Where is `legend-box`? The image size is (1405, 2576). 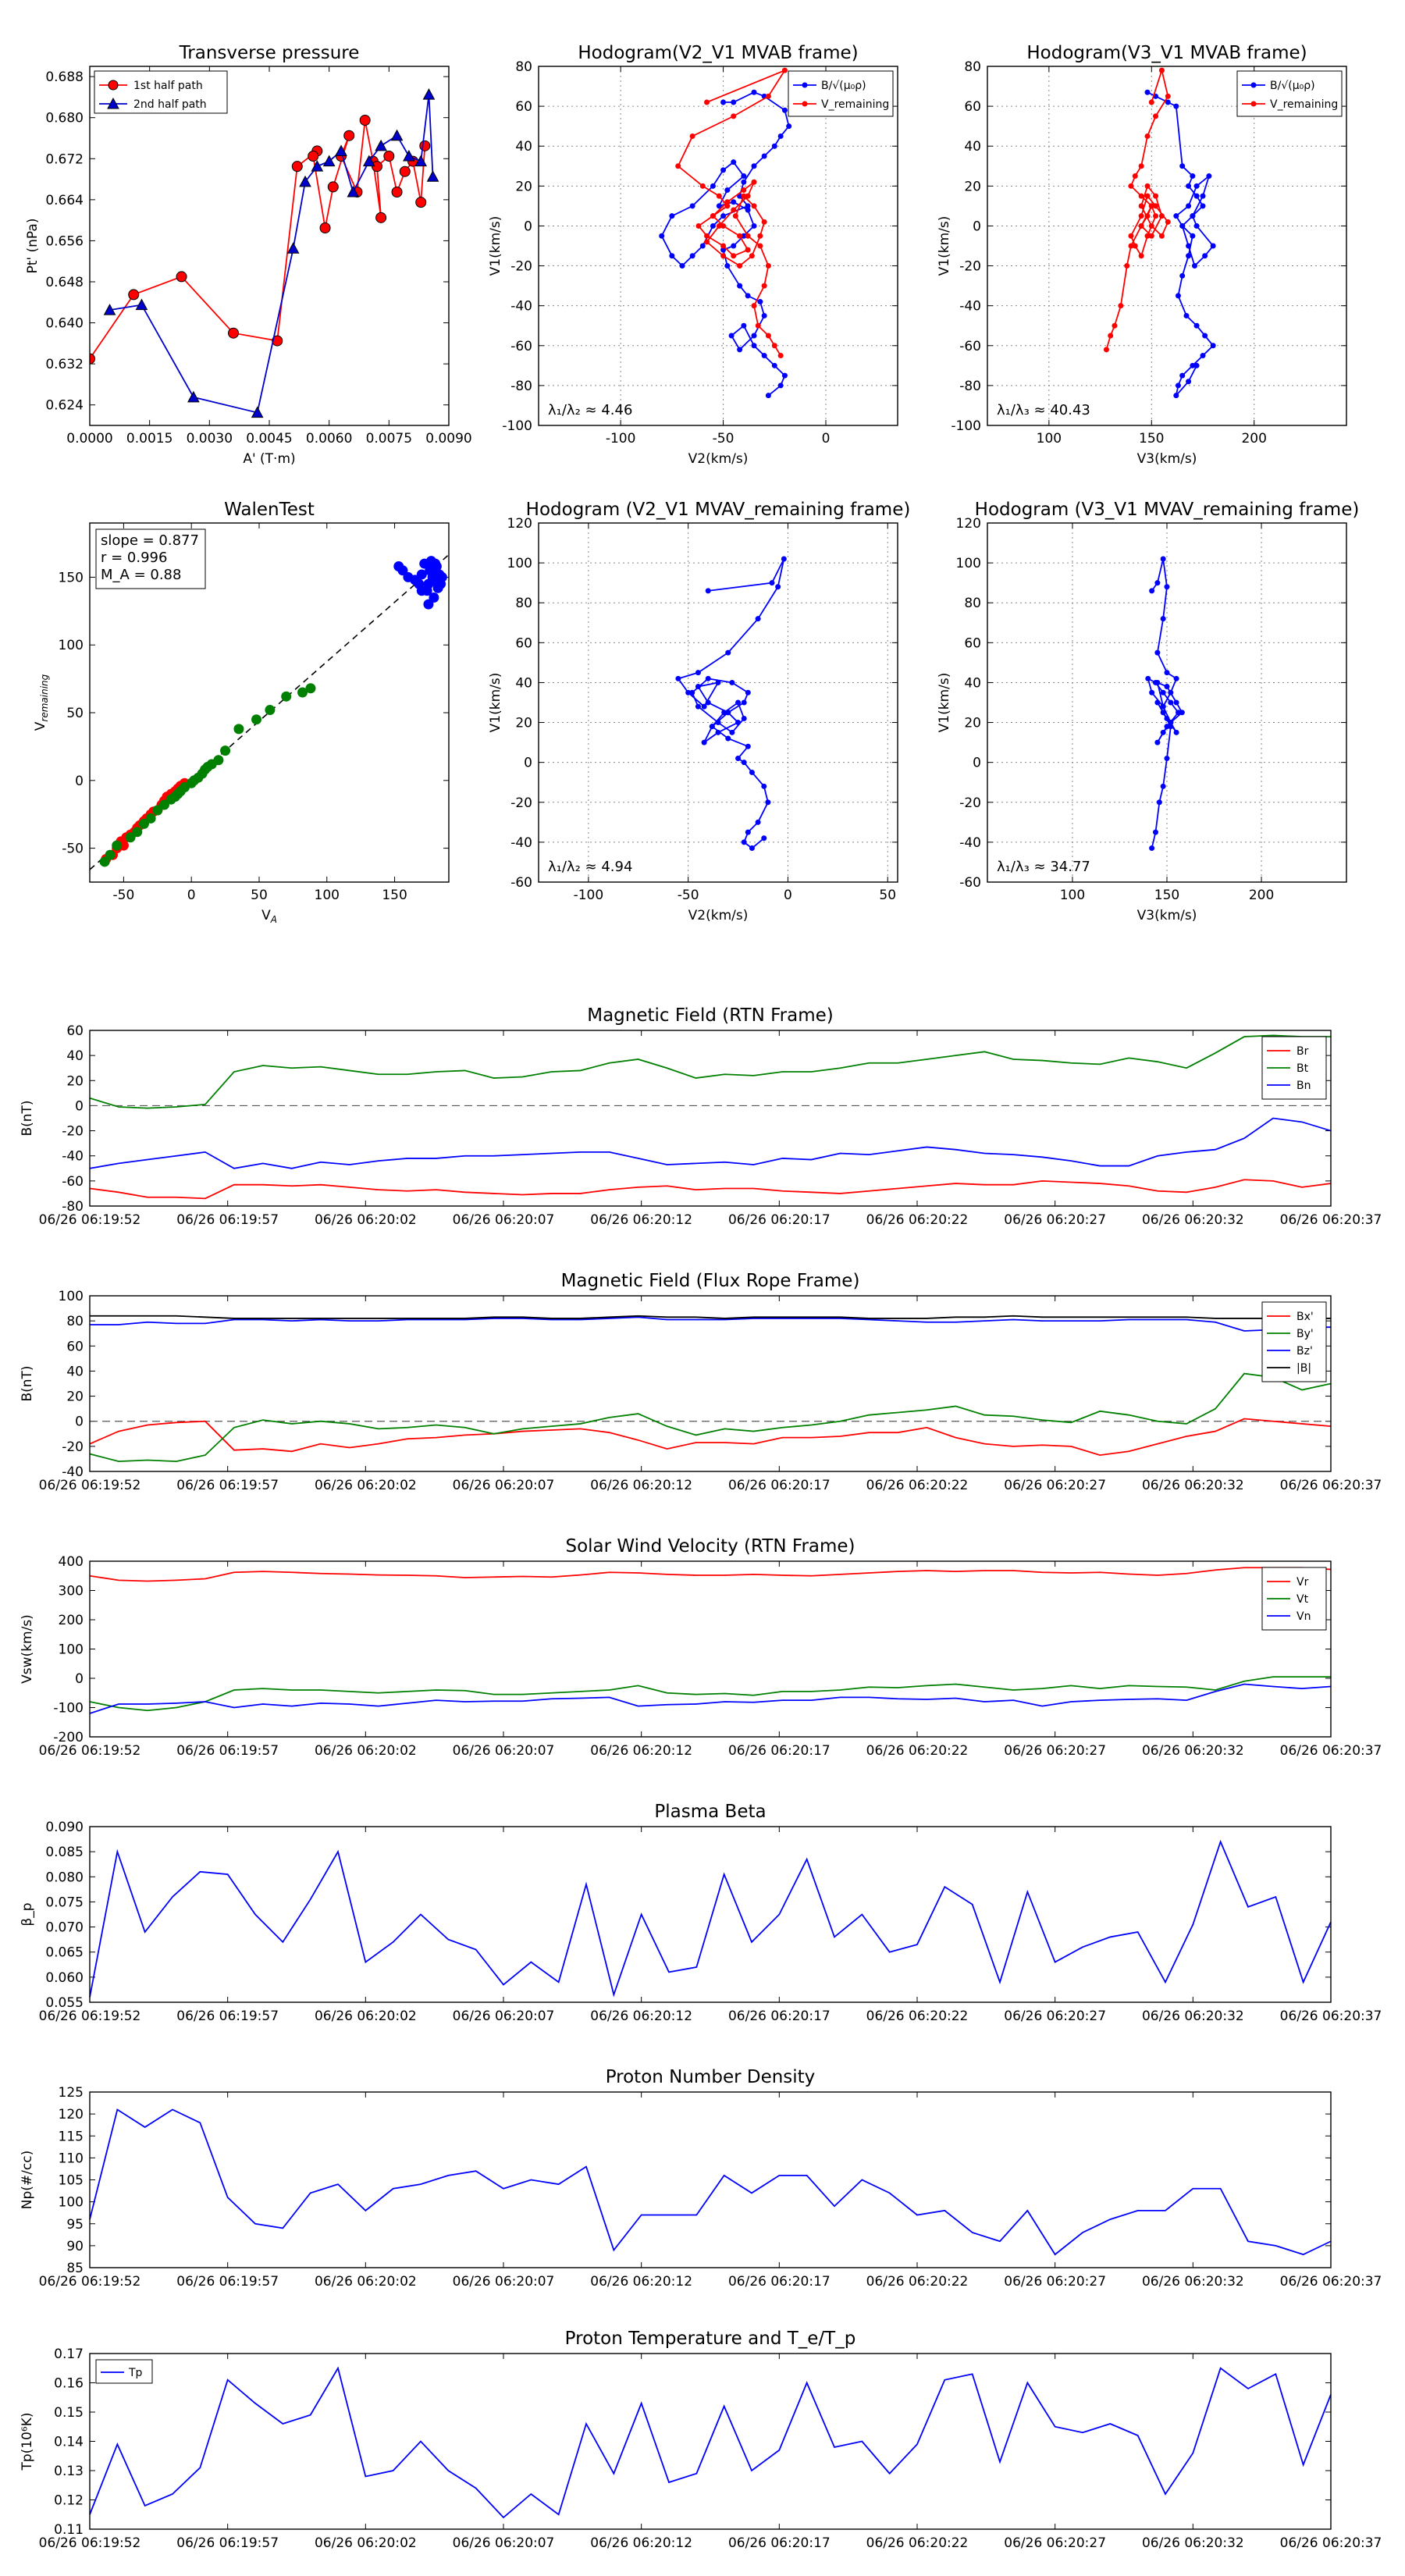 legend-box is located at coordinates (1294, 1341).